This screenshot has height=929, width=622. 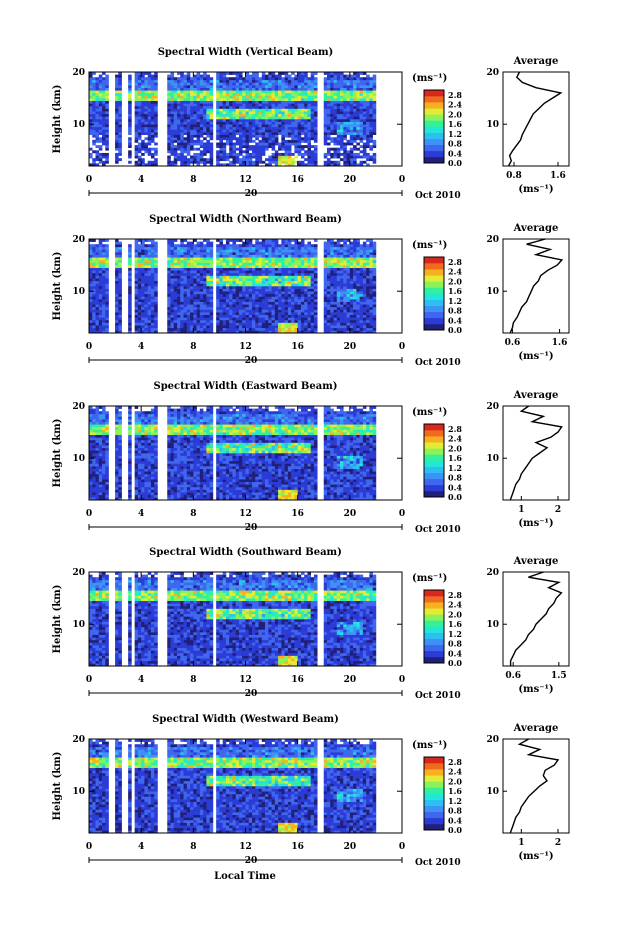 I want to click on heatmap, so click(x=233, y=286).